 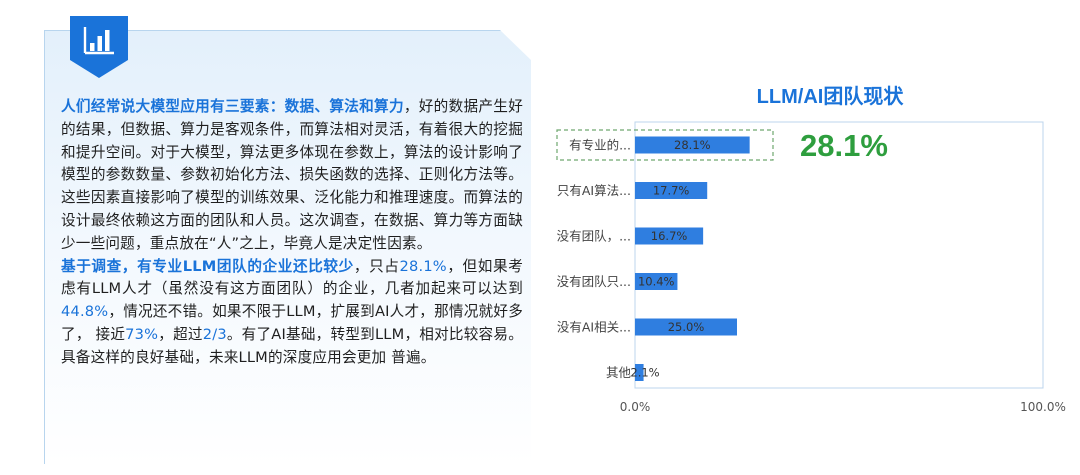 I want to click on badge, so click(x=99, y=47).